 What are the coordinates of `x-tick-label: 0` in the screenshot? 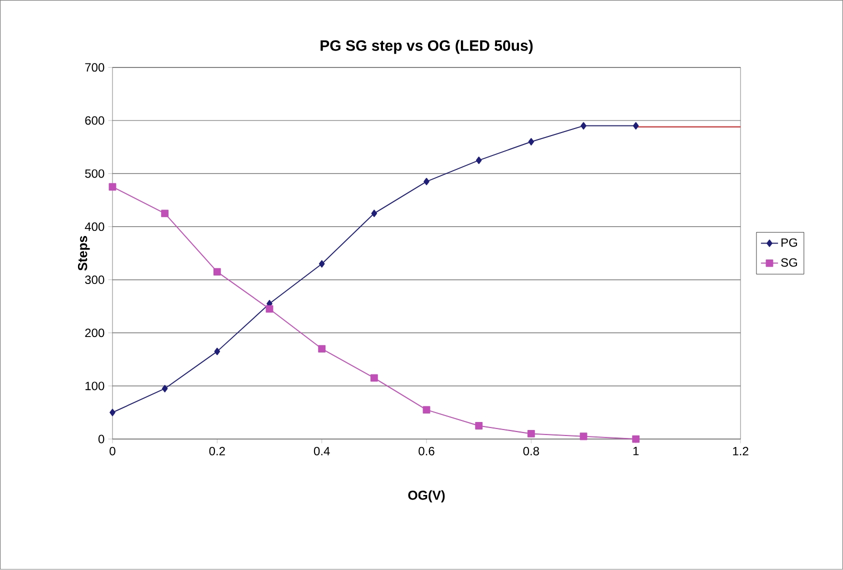 It's located at (113, 451).